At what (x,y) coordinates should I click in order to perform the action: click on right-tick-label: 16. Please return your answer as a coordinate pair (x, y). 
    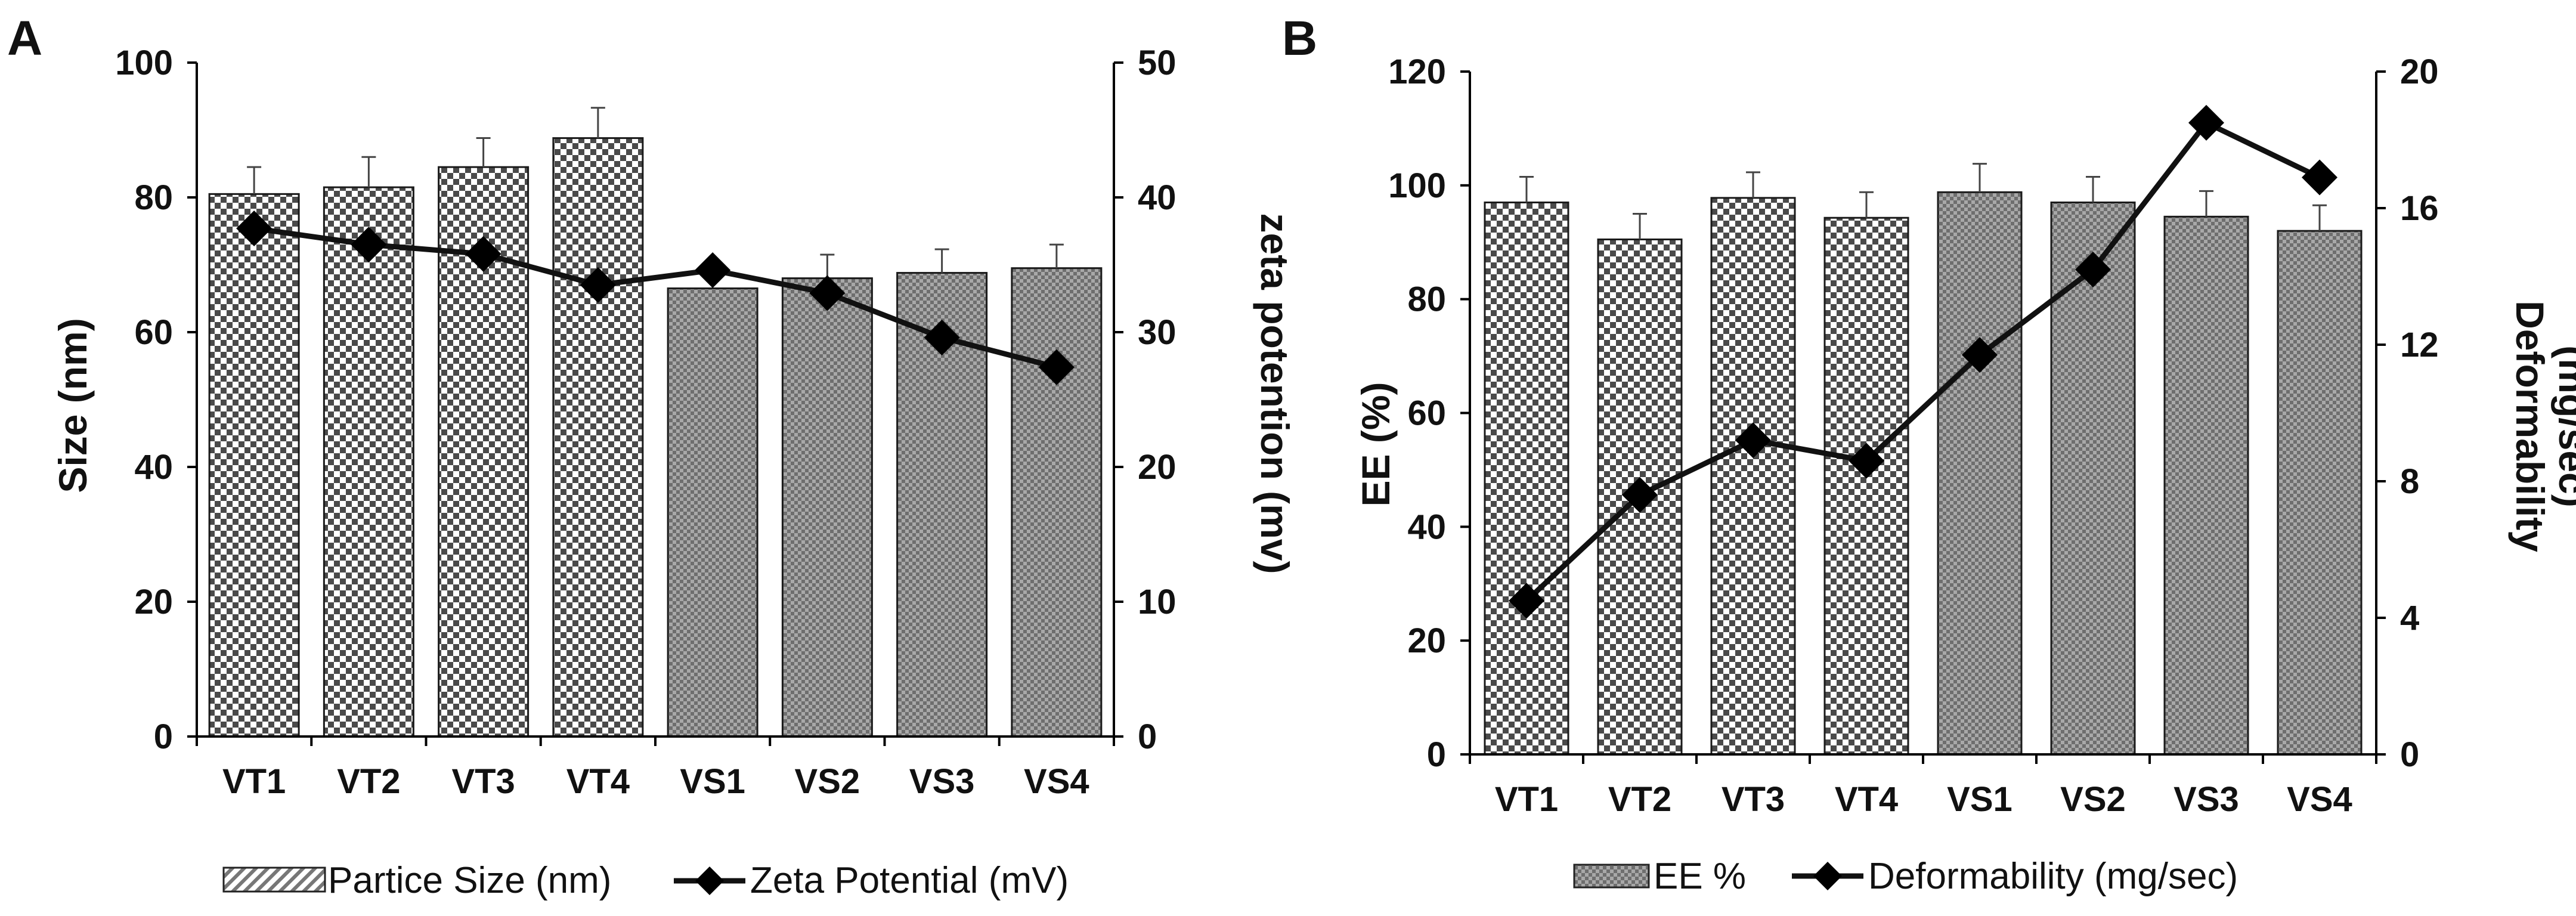
    Looking at the image, I should click on (2419, 208).